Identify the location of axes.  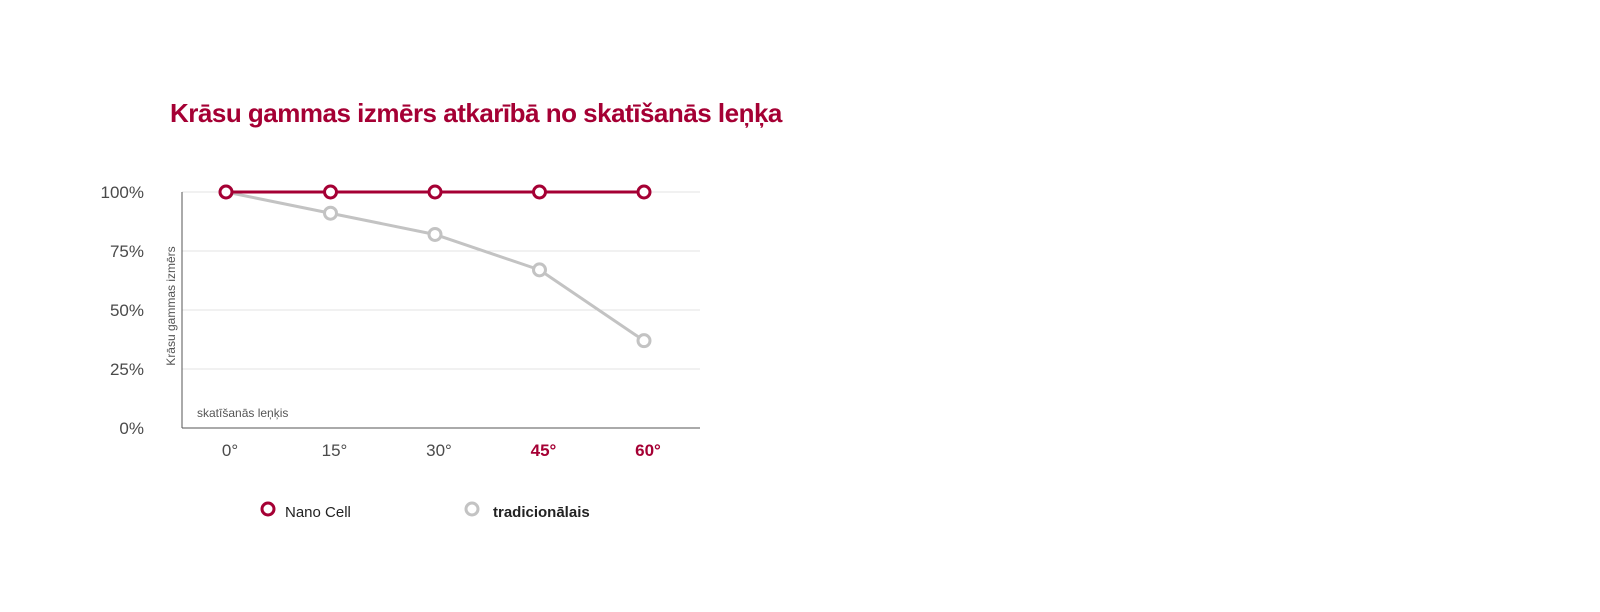
(440, 310).